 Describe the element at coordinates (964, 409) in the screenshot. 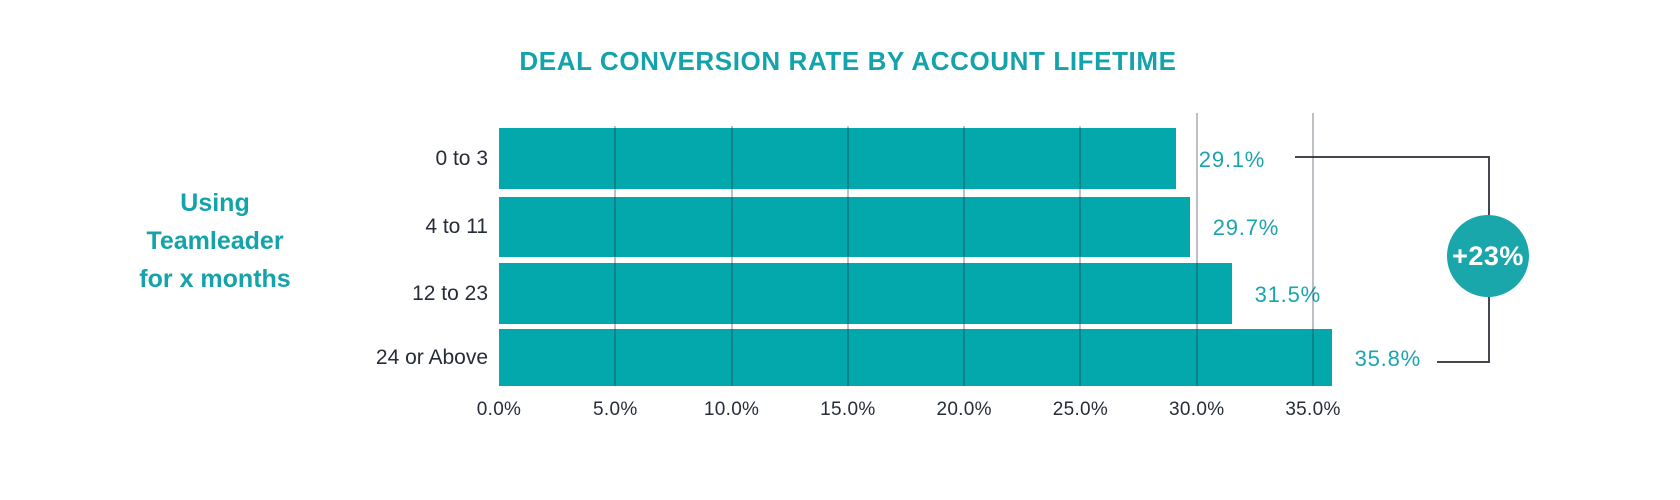

I see `x-axis-tick-label: 20.0%` at that location.